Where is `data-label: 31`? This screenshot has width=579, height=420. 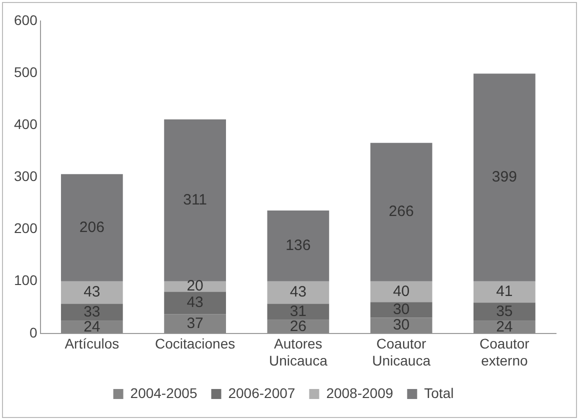 data-label: 31 is located at coordinates (298, 311).